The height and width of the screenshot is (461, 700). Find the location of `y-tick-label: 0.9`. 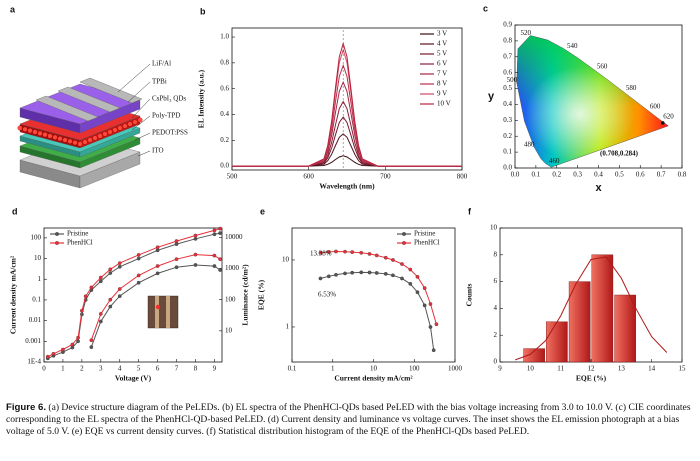

y-tick-label: 0.9 is located at coordinates (507, 25).